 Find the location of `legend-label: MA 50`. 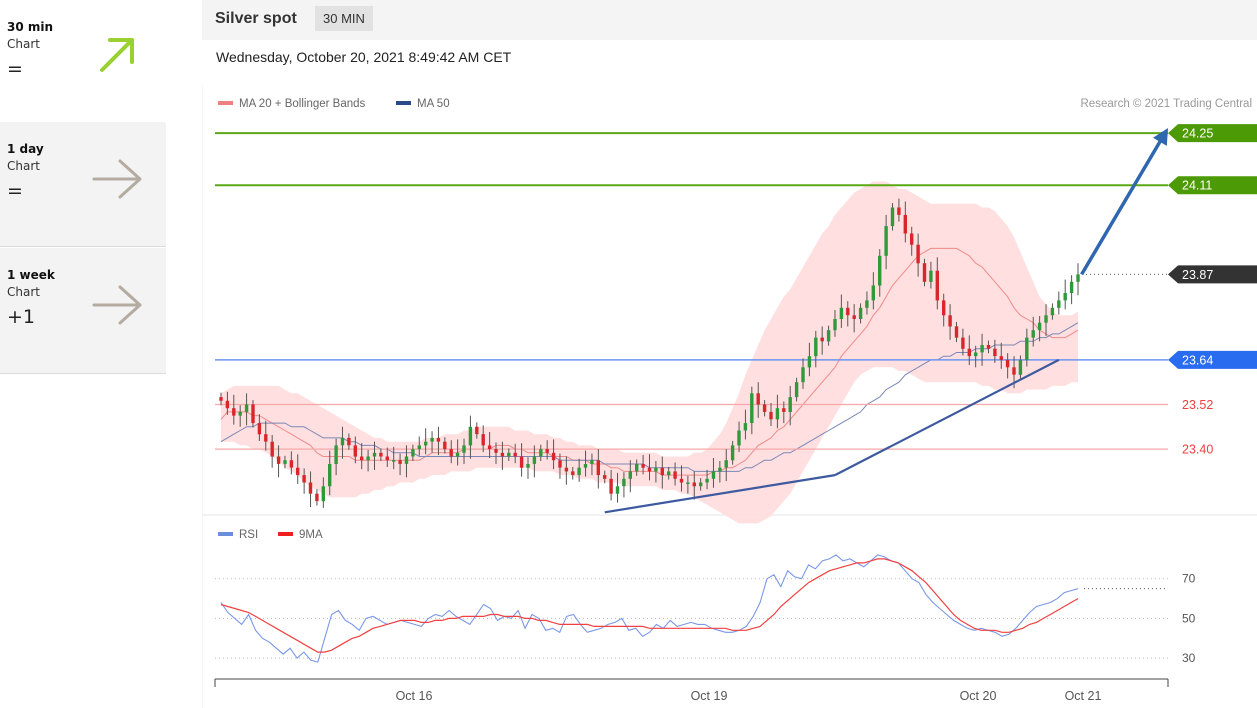

legend-label: MA 50 is located at coordinates (433, 104).